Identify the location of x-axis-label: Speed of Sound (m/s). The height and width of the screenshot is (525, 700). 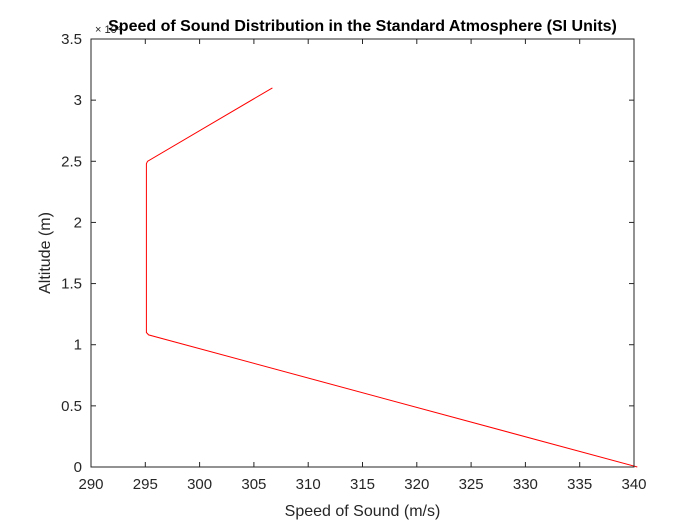
(363, 511).